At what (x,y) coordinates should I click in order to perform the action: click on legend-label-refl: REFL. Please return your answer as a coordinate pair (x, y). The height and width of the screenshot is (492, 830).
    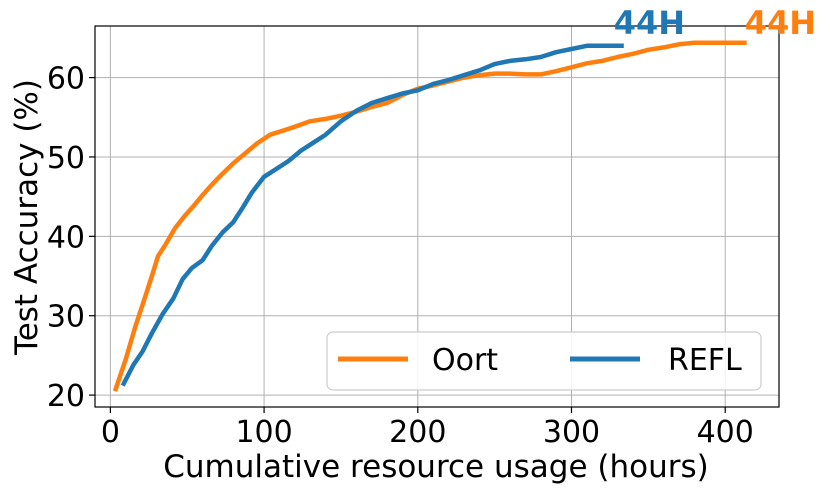
    Looking at the image, I should click on (705, 360).